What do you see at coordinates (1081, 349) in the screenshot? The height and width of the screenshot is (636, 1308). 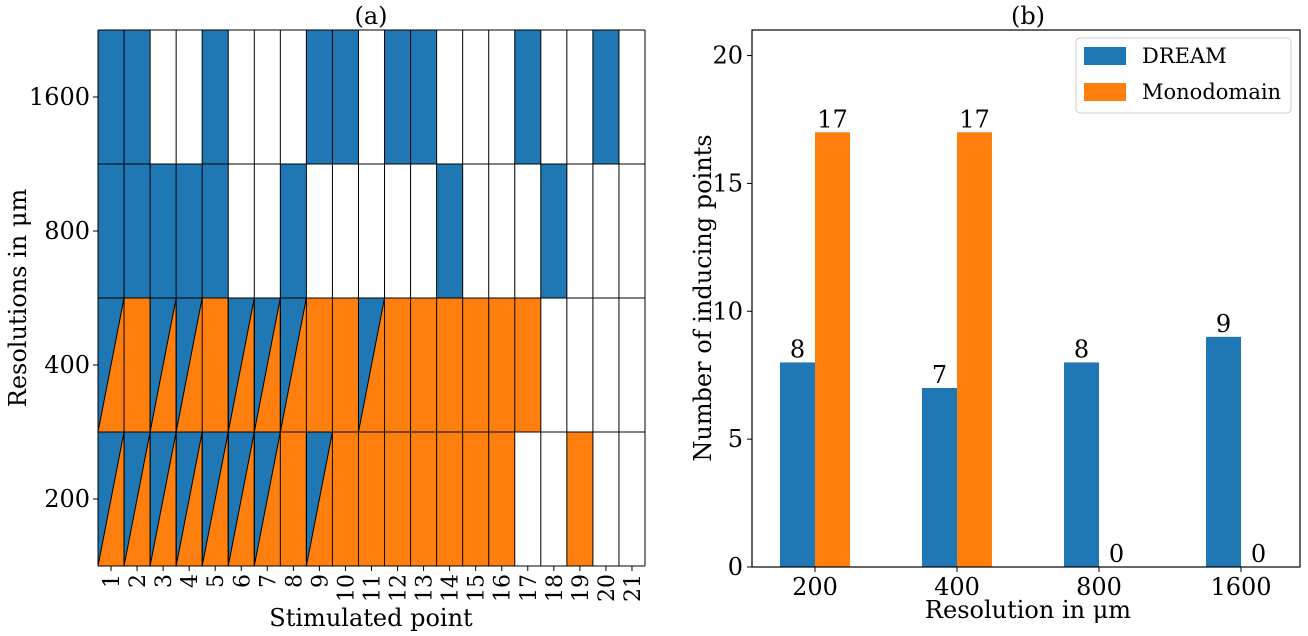 I see `bar-value-label: 8` at bounding box center [1081, 349].